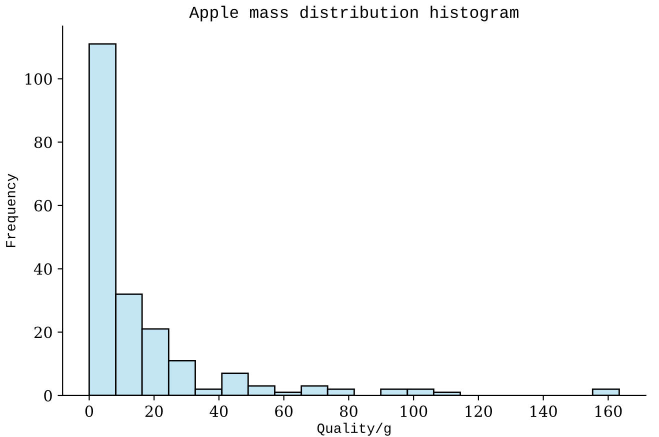 This screenshot has width=659, height=437. What do you see at coordinates (154, 411) in the screenshot?
I see `x-tick-label: 20` at bounding box center [154, 411].